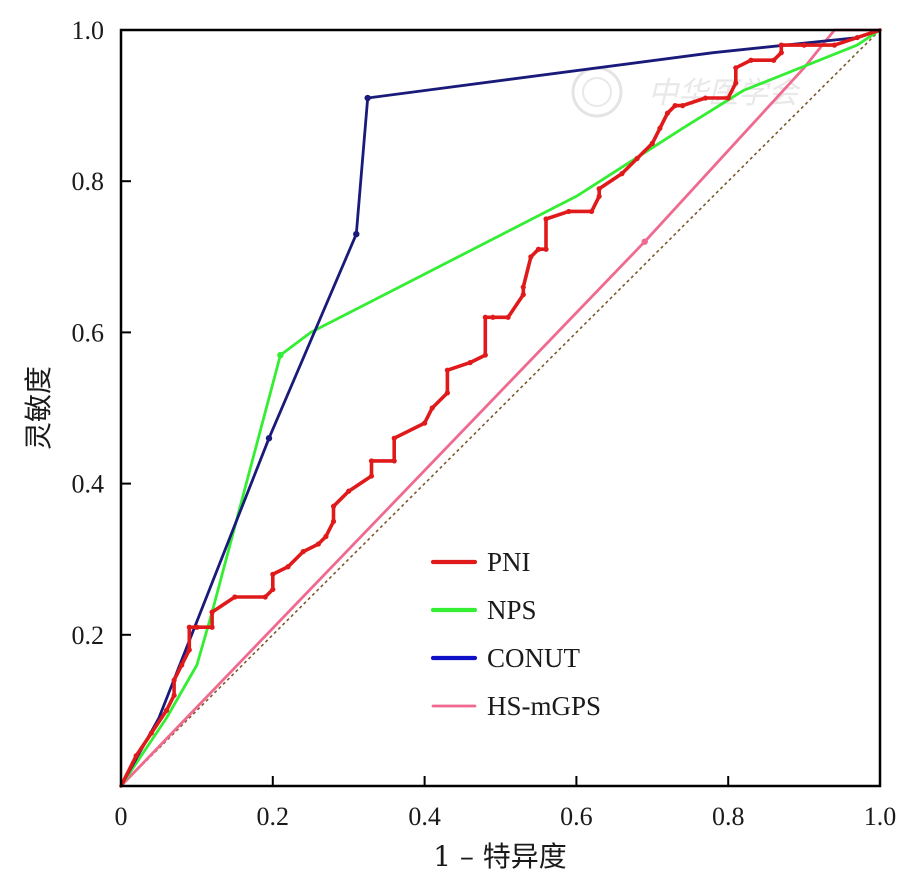 The width and height of the screenshot is (909, 878). Describe the element at coordinates (280, 355) in the screenshot. I see `point-nps` at that location.